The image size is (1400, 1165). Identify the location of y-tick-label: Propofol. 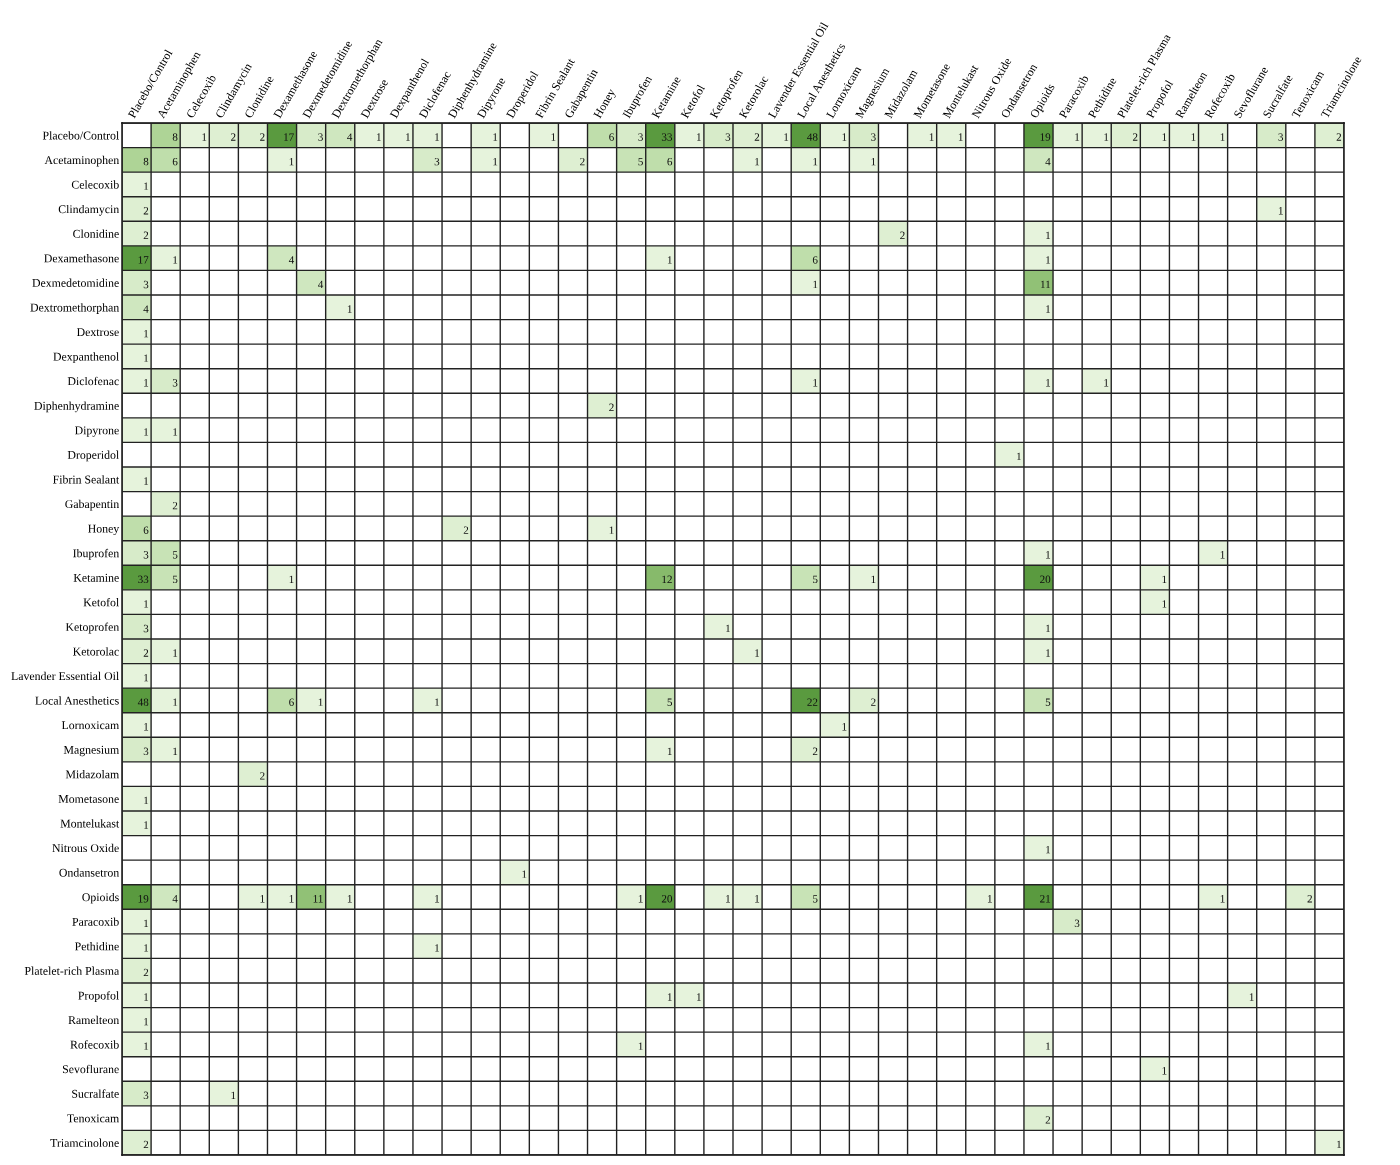
(98, 996).